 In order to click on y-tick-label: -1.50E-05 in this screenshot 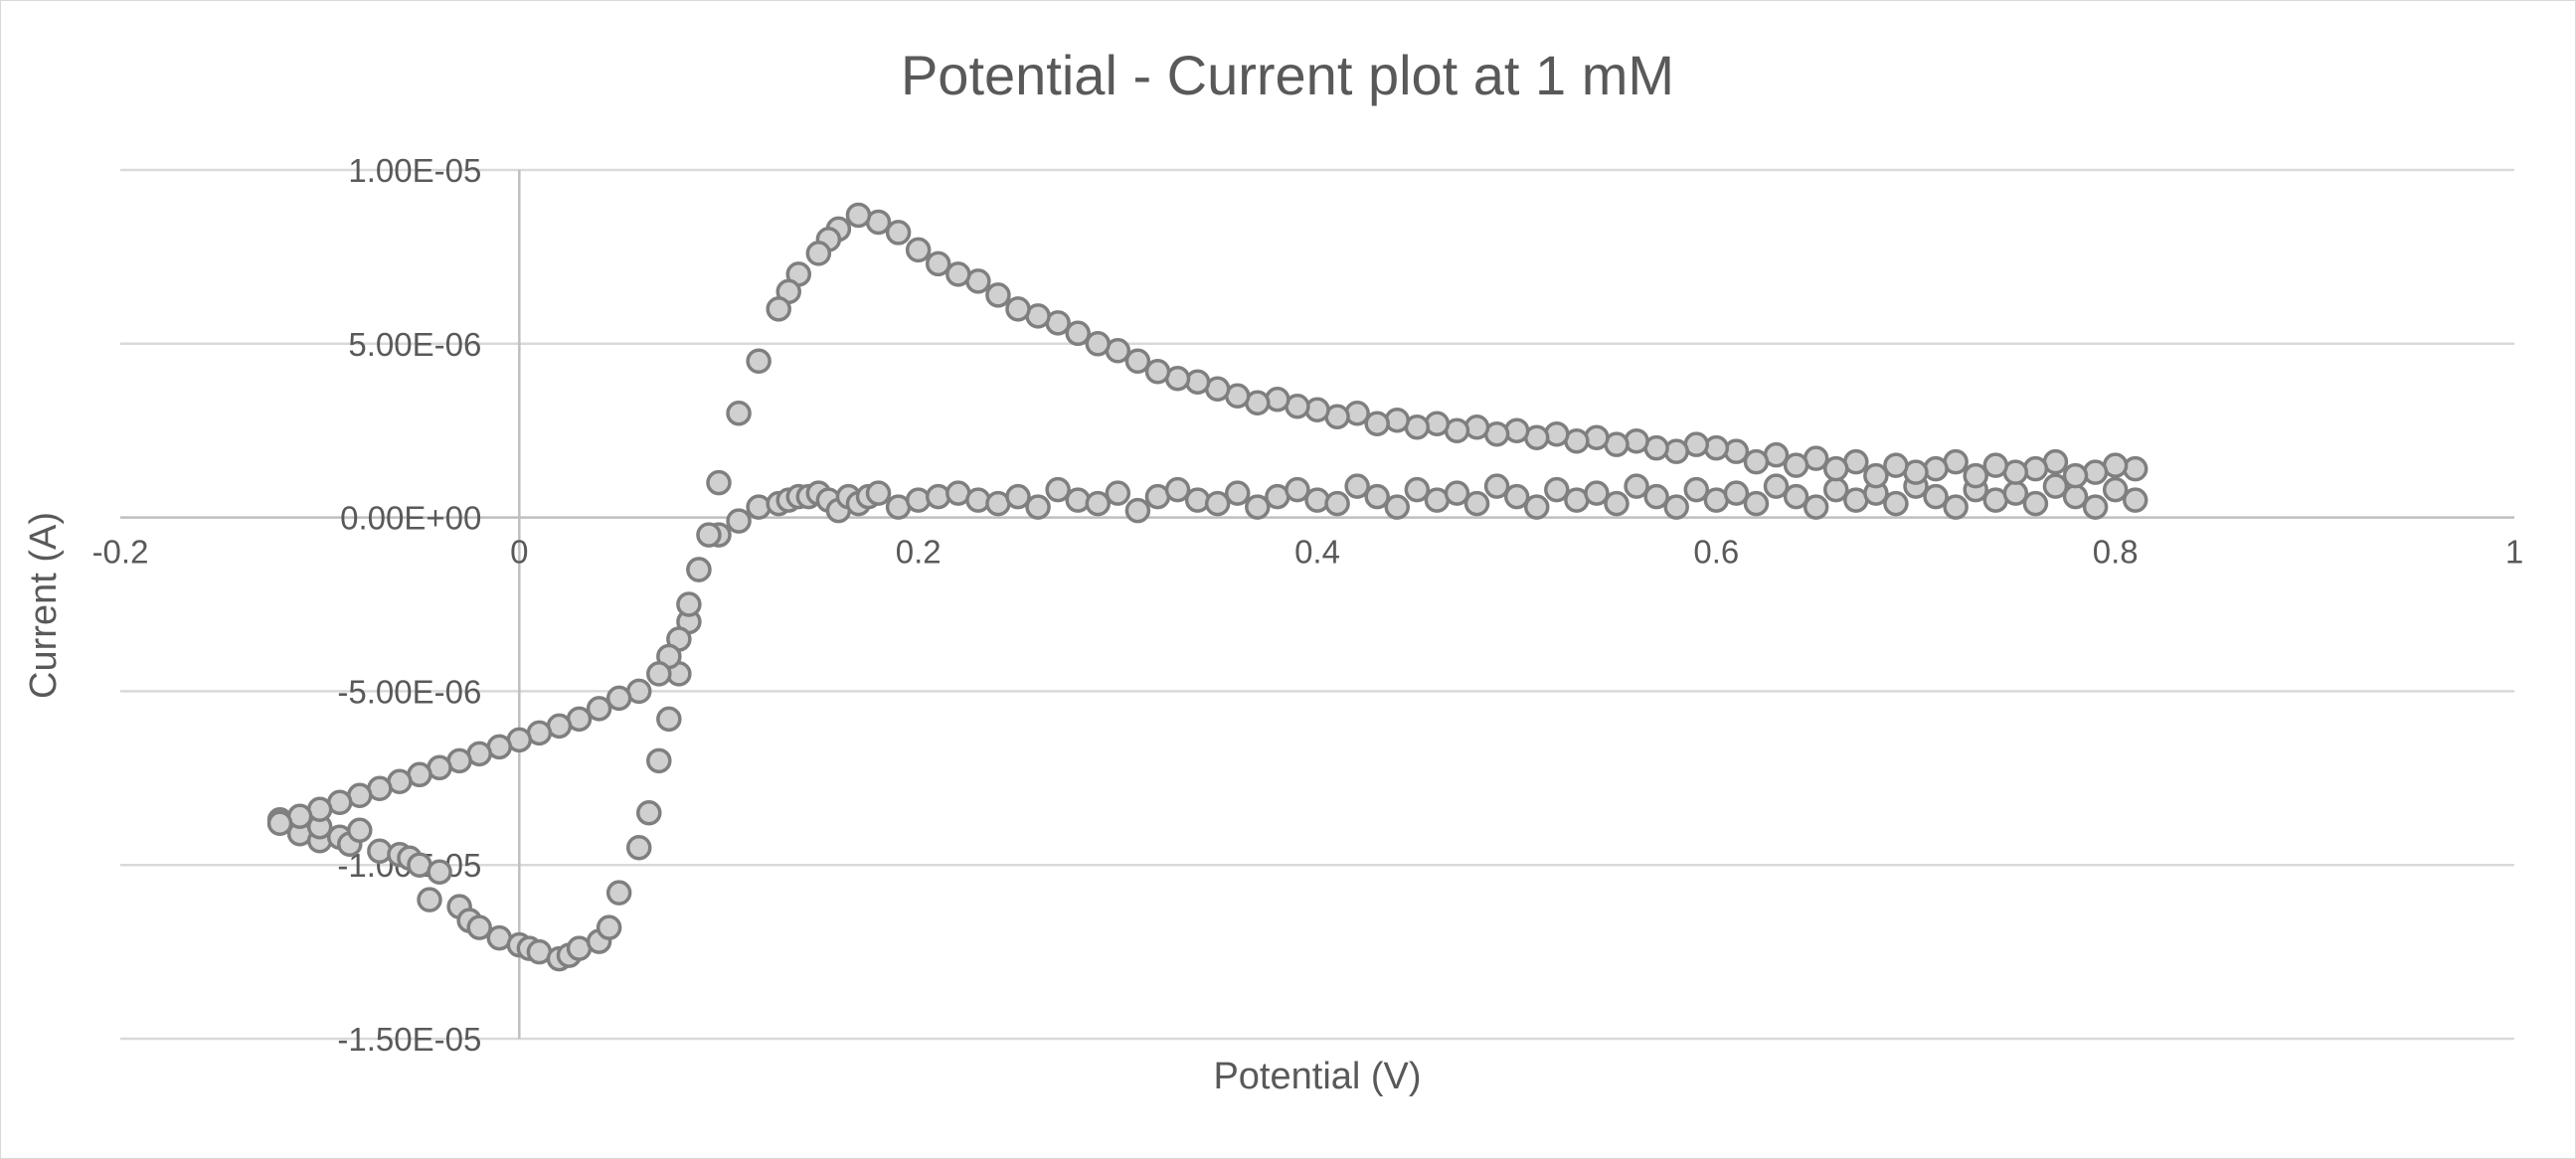, I will do `click(409, 1039)`.